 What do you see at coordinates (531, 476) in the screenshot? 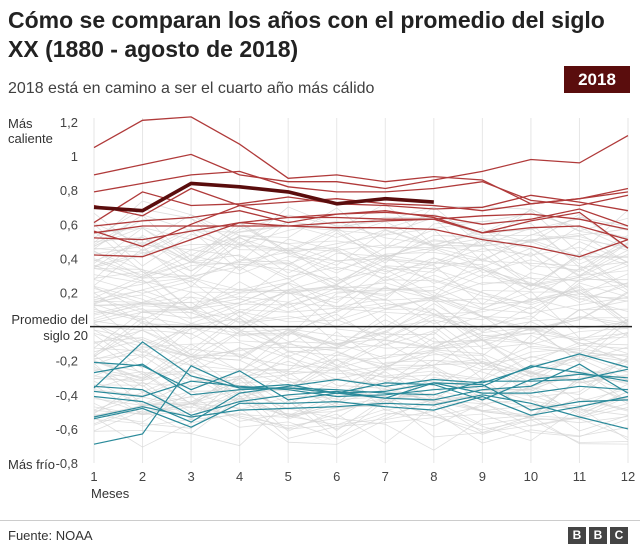
I see `x-tick-label: 10` at bounding box center [531, 476].